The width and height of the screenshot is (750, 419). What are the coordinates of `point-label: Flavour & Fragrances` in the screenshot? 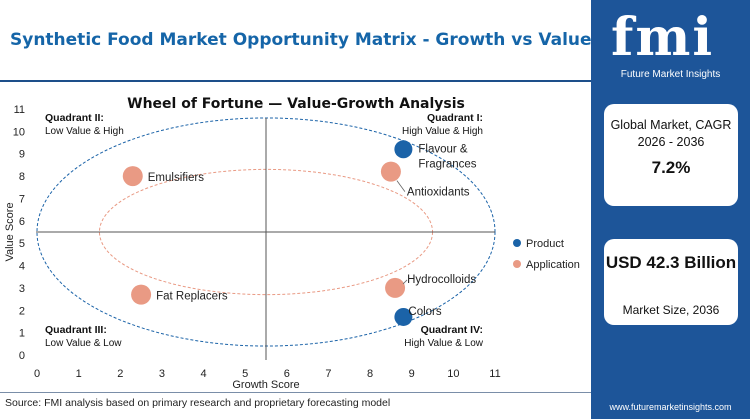 It's located at (447, 156).